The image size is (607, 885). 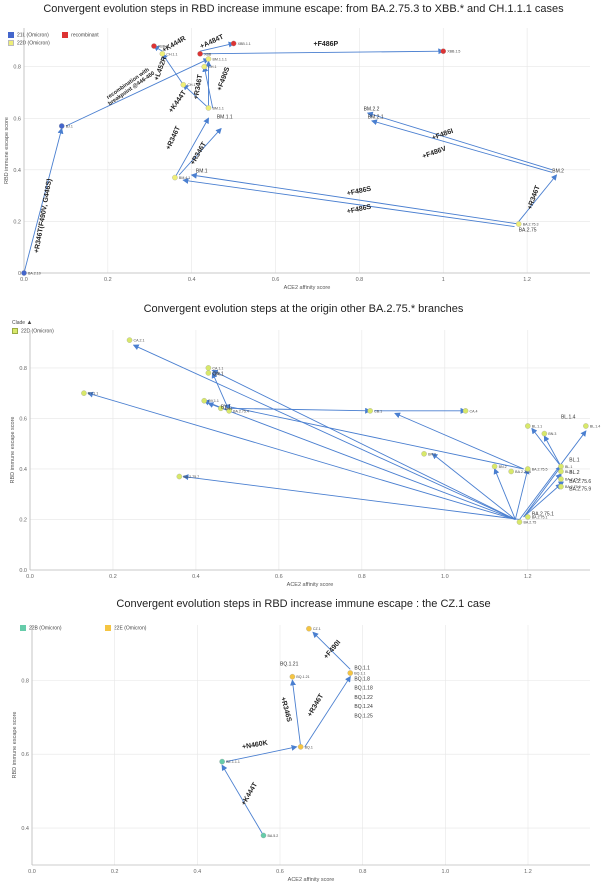 What do you see at coordinates (17, 119) in the screenshot?
I see `y-tick-label: 0.6` at bounding box center [17, 119].